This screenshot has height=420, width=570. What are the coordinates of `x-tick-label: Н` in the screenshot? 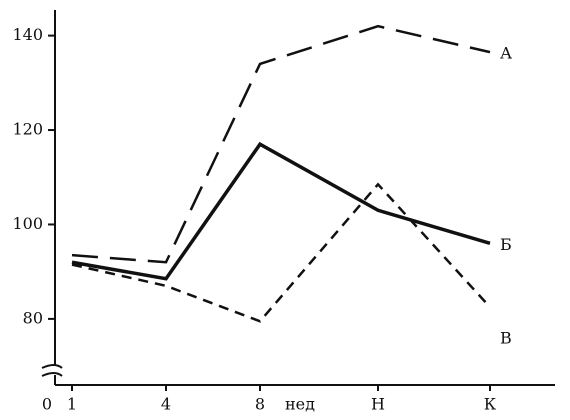 It's located at (378, 404).